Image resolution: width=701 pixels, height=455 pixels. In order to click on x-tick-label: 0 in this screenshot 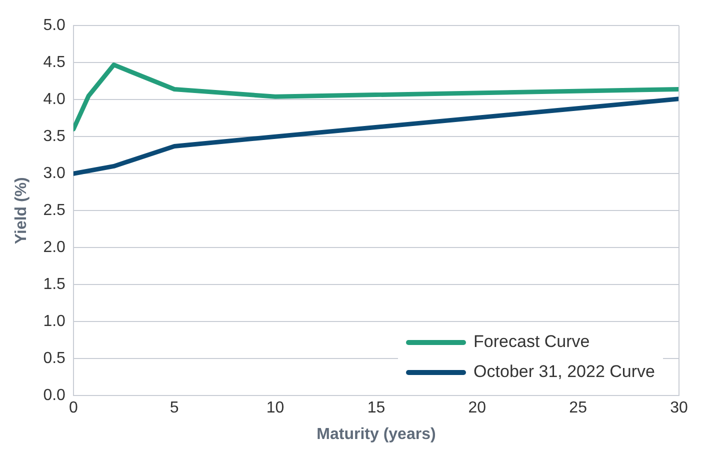, I will do `click(73, 408)`.